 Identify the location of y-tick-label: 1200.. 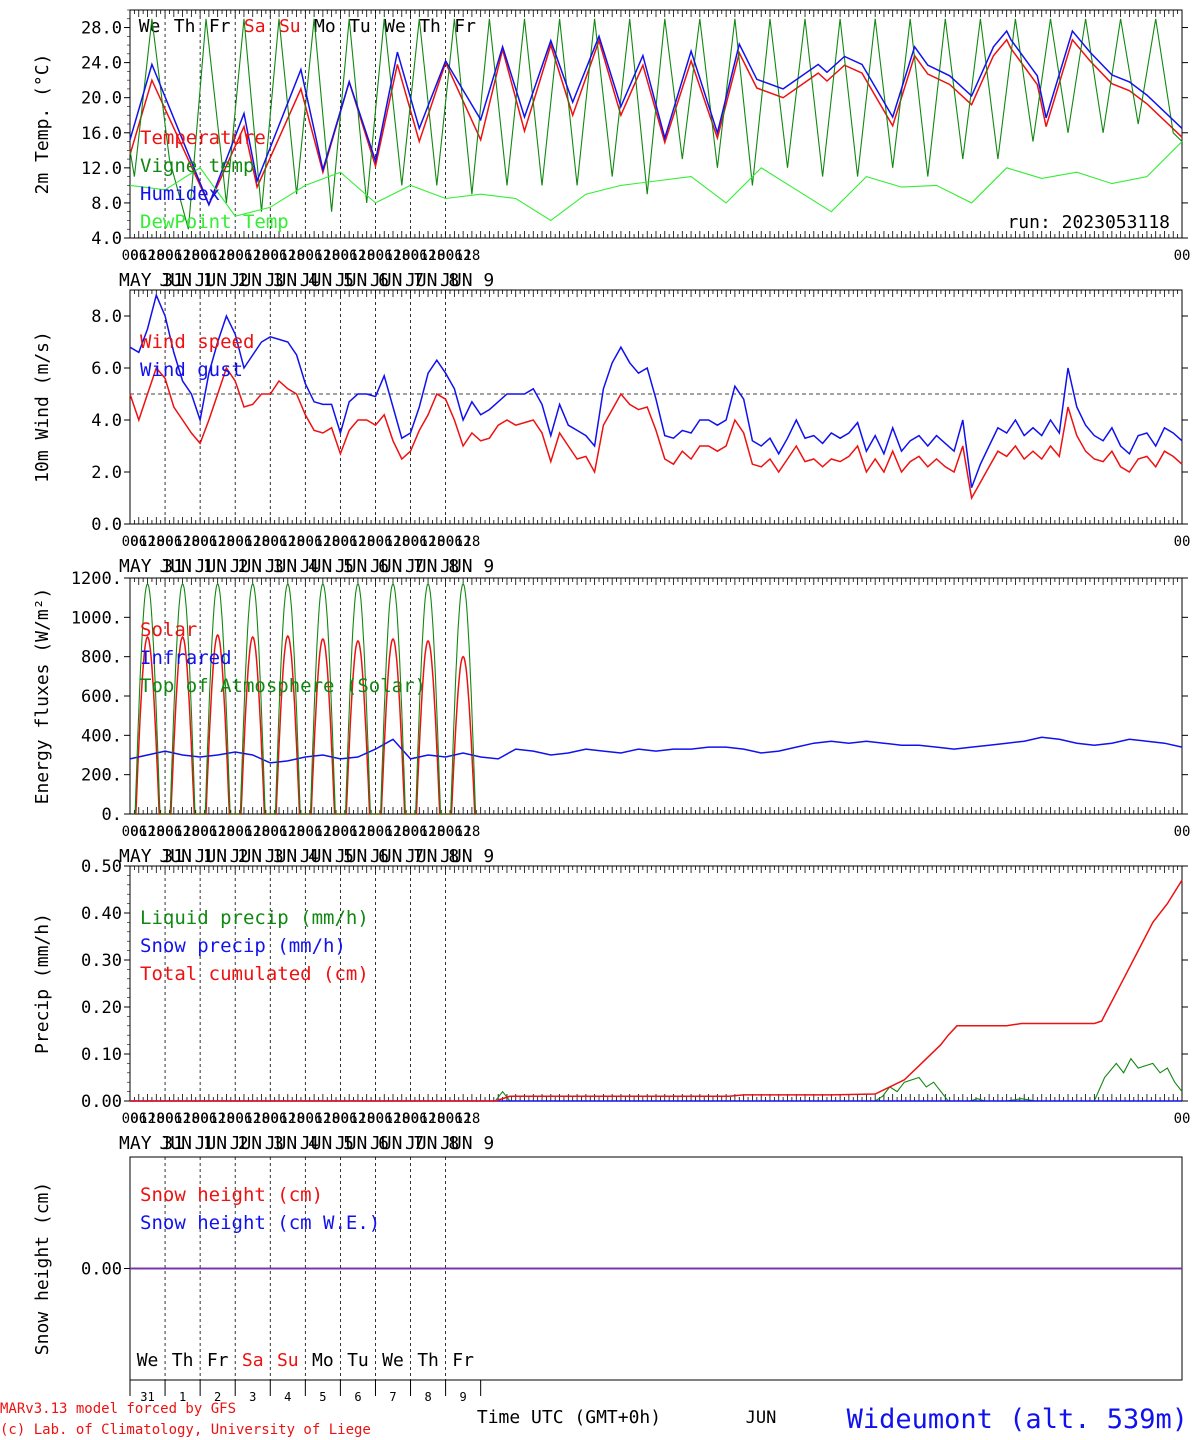
(96, 579).